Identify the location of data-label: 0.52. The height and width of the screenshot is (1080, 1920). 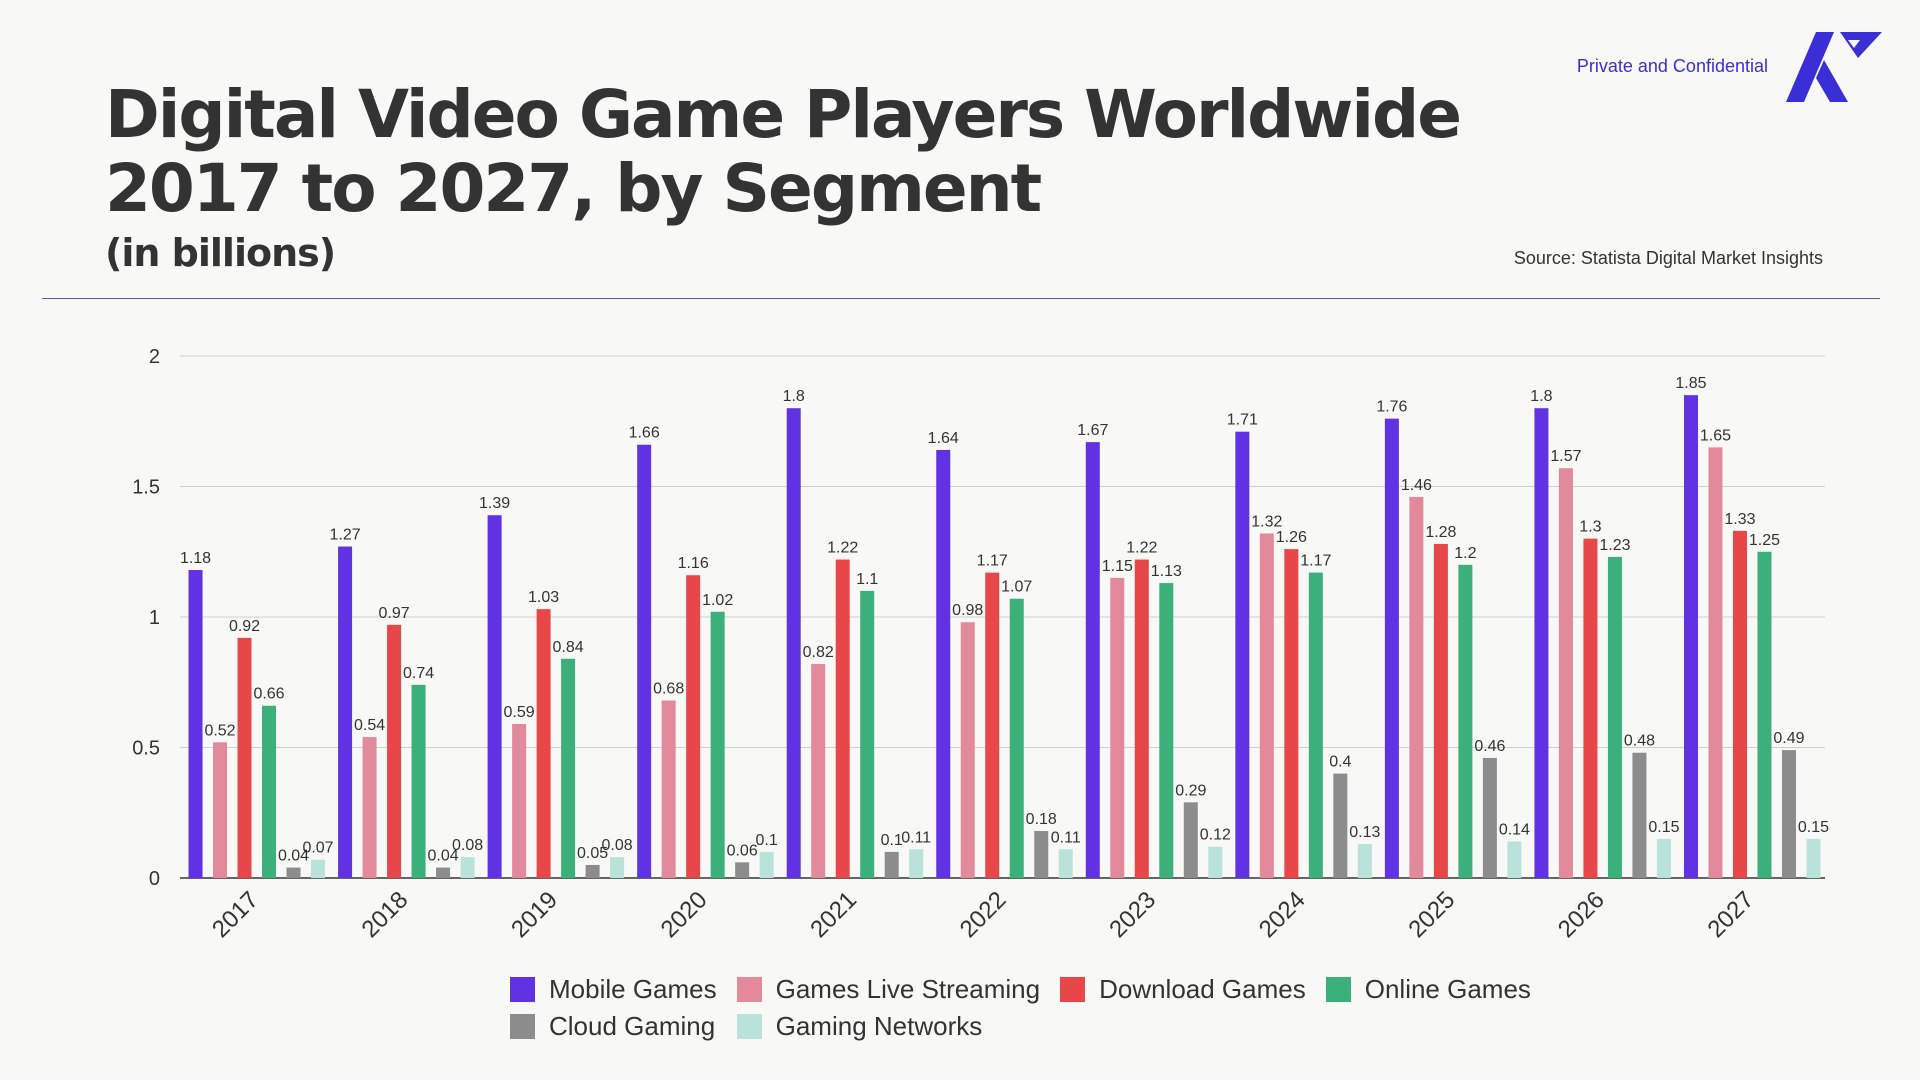
(219, 730).